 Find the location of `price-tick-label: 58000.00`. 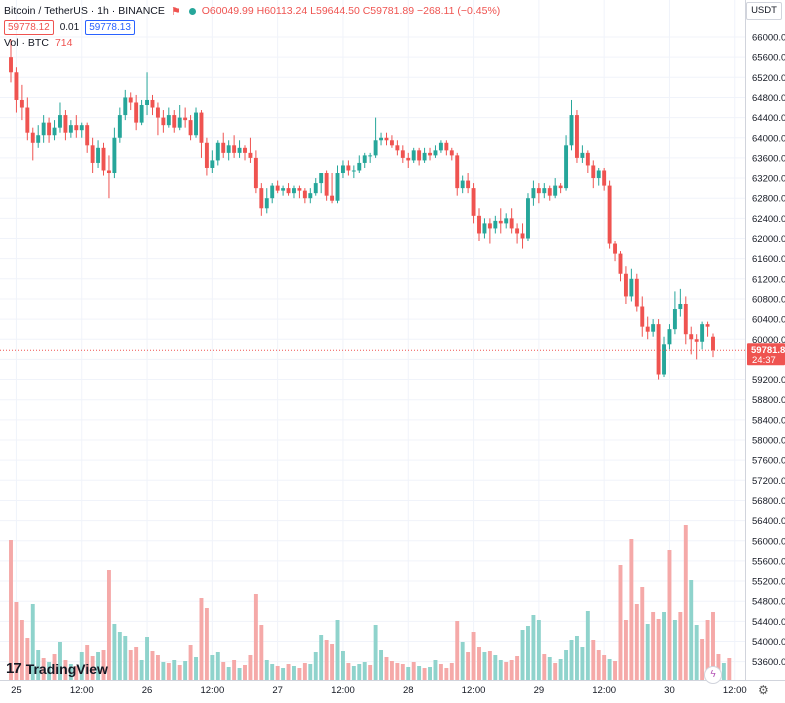

price-tick-label: 58000.00 is located at coordinates (768, 441).